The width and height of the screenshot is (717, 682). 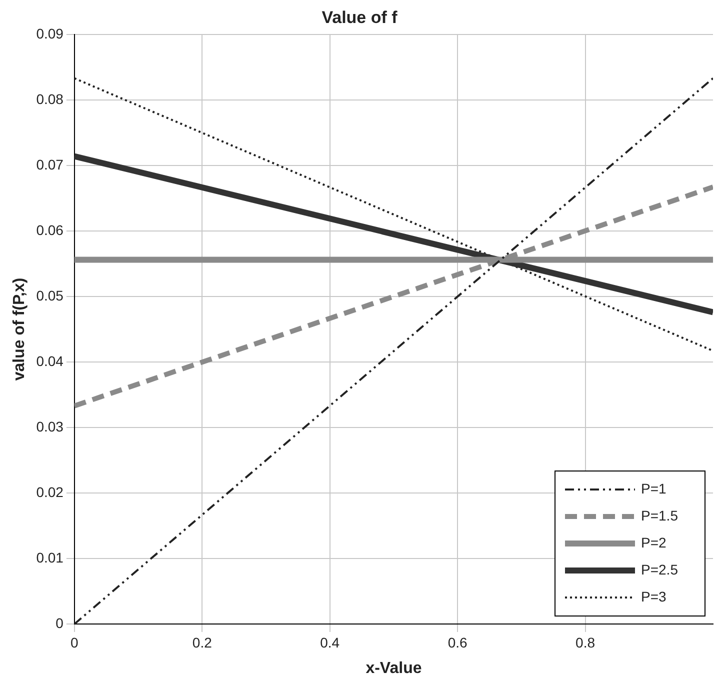 I want to click on y-tick-label: 0.06, so click(x=50, y=230).